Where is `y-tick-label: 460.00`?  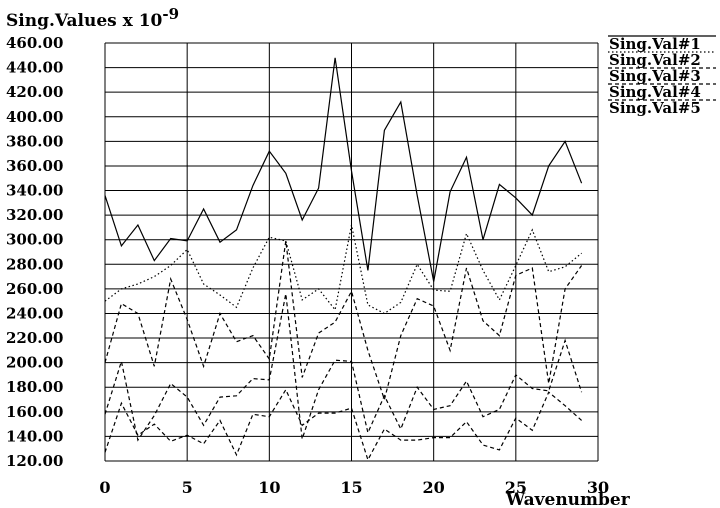
y-tick-label: 460.00 is located at coordinates (34, 43).